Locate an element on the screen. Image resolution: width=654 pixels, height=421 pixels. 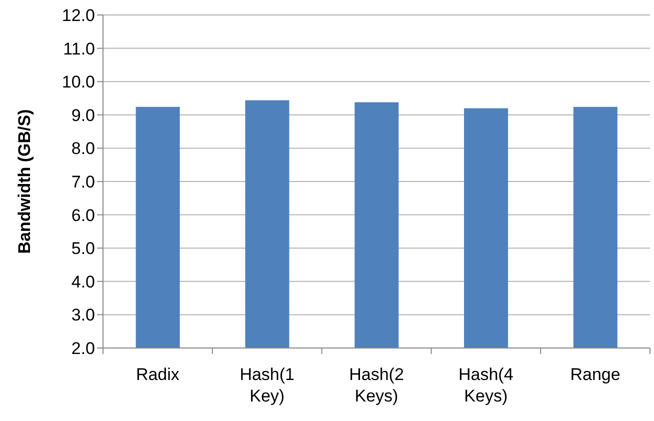
y-tick-label: 5.0 is located at coordinates (83, 248).